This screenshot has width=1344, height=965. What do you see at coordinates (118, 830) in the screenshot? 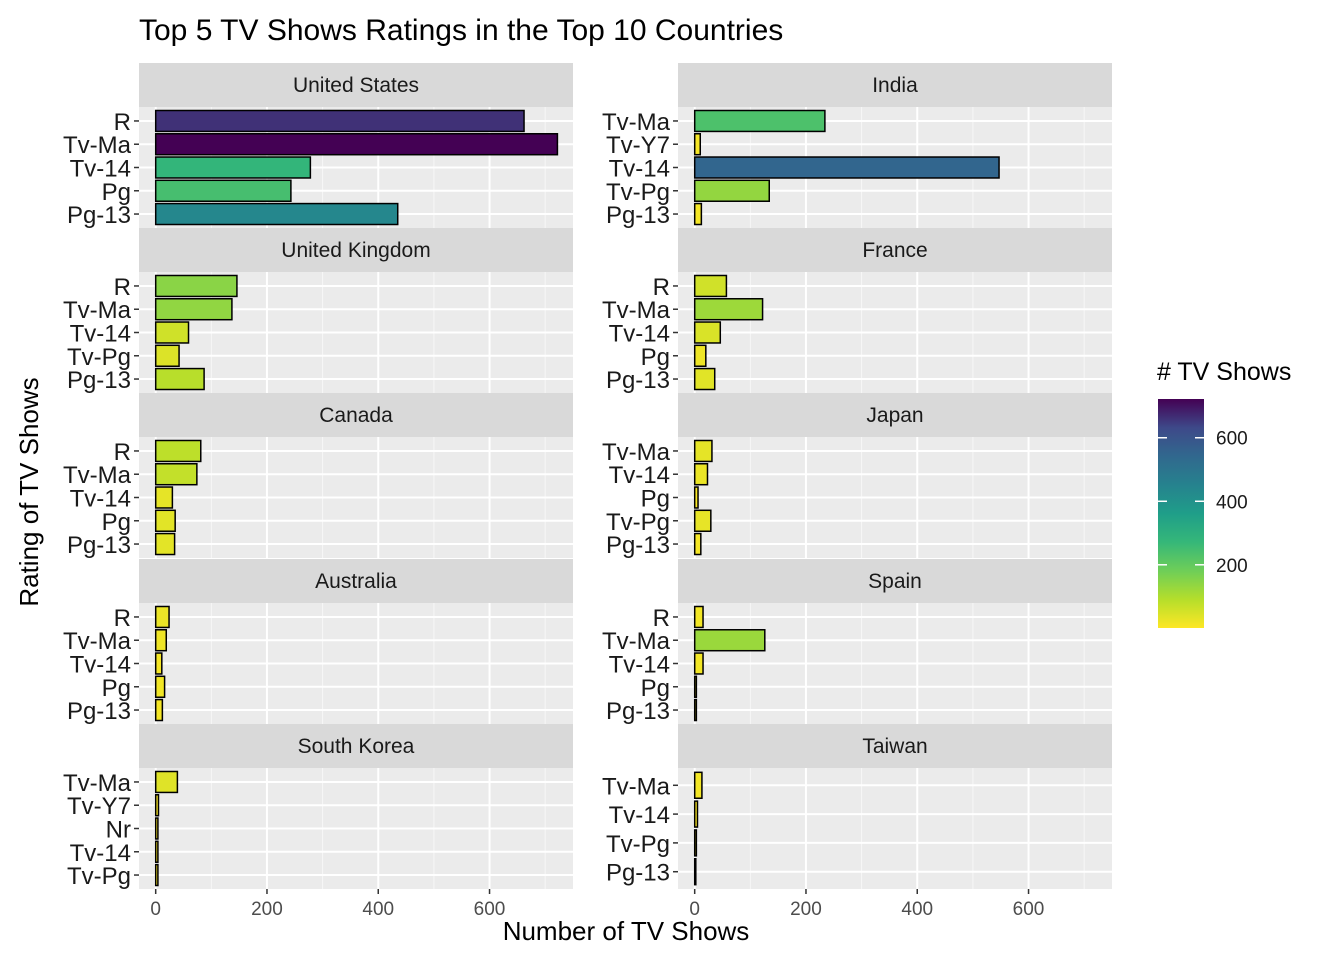
I see `y-tick-label: Nr` at bounding box center [118, 830].